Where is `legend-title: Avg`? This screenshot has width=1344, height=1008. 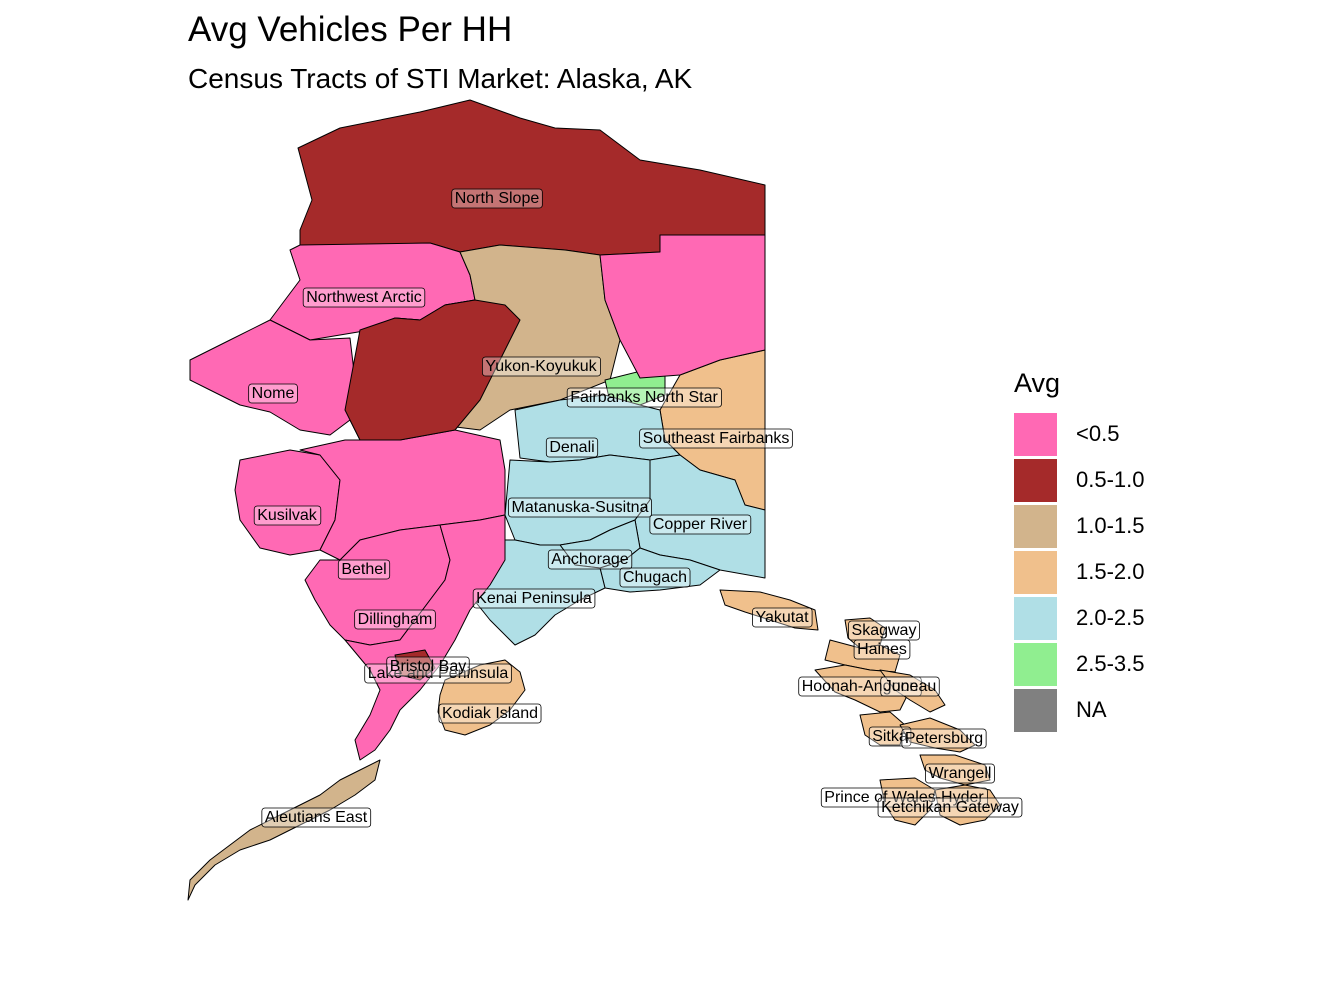
legend-title: Avg is located at coordinates (1037, 383).